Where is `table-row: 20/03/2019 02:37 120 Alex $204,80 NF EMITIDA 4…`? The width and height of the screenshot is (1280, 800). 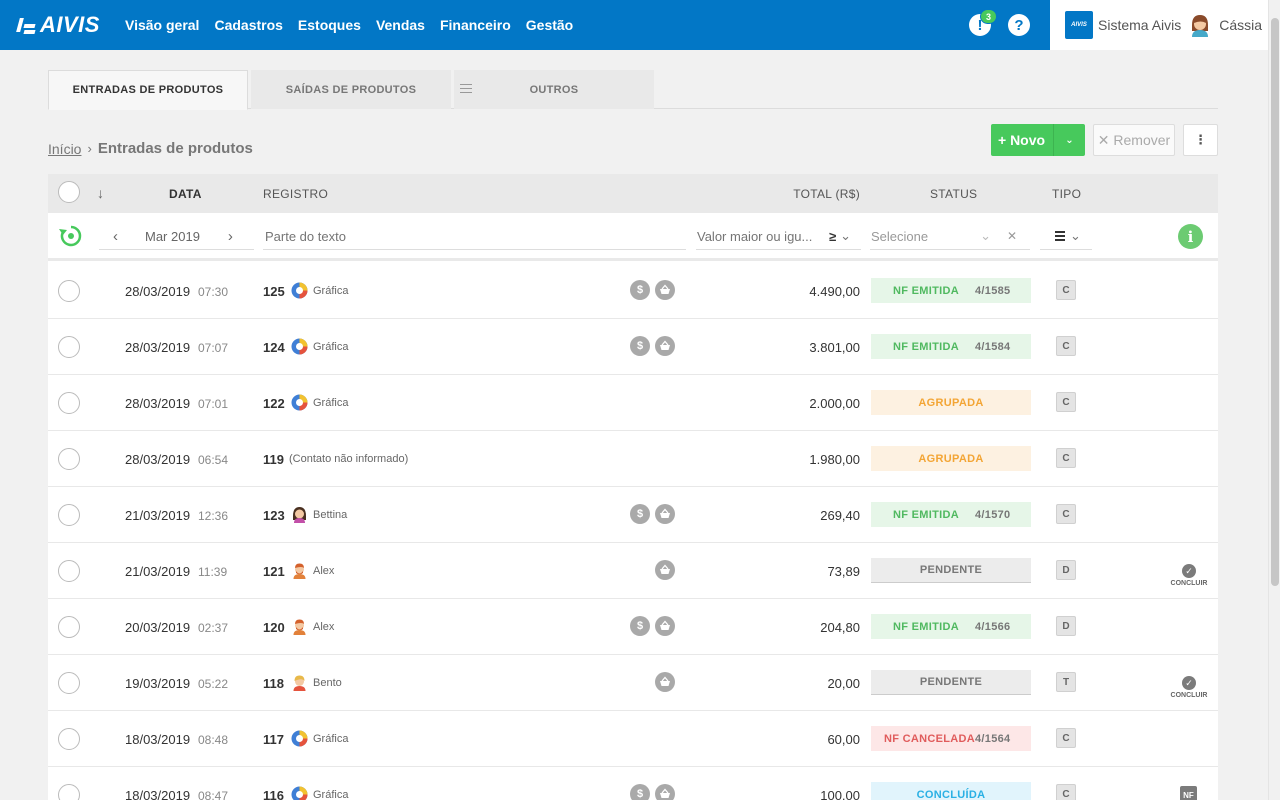 table-row: 20/03/2019 02:37 120 Alex $204,80 NF EMITIDA 4… is located at coordinates (633, 627).